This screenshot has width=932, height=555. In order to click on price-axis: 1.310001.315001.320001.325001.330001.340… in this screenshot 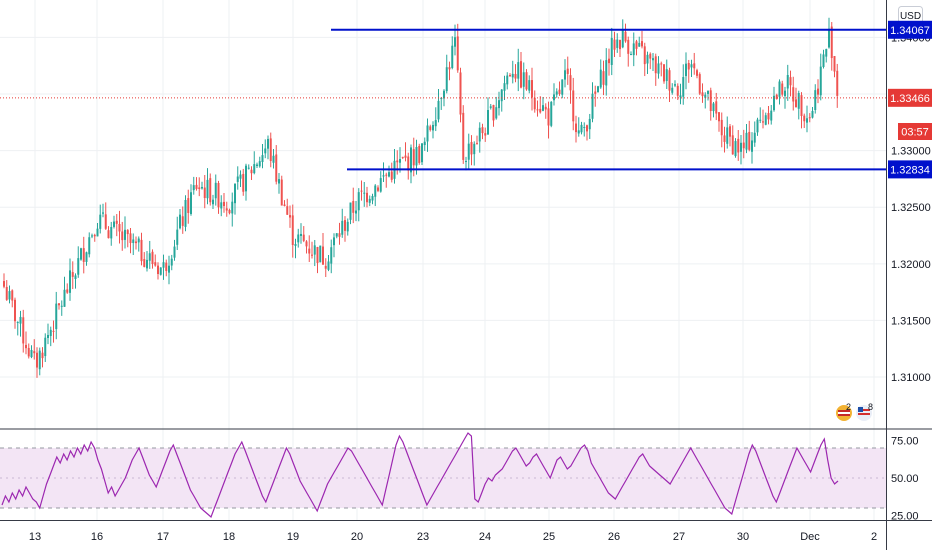, I will do `click(911, 208)`.